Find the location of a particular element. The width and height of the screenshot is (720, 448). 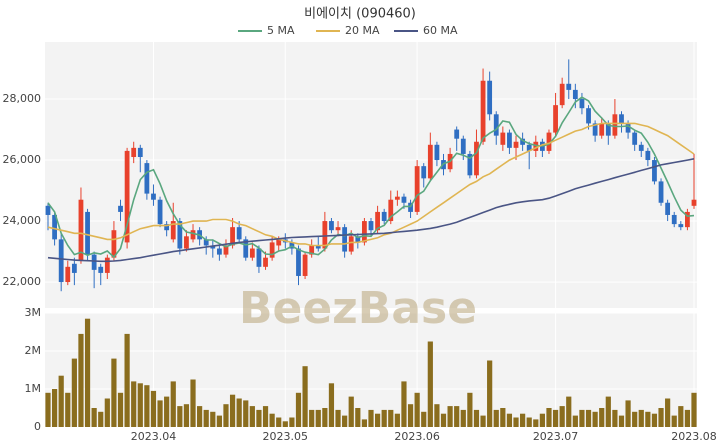

legend-label: 60 MA is located at coordinates (440, 30).